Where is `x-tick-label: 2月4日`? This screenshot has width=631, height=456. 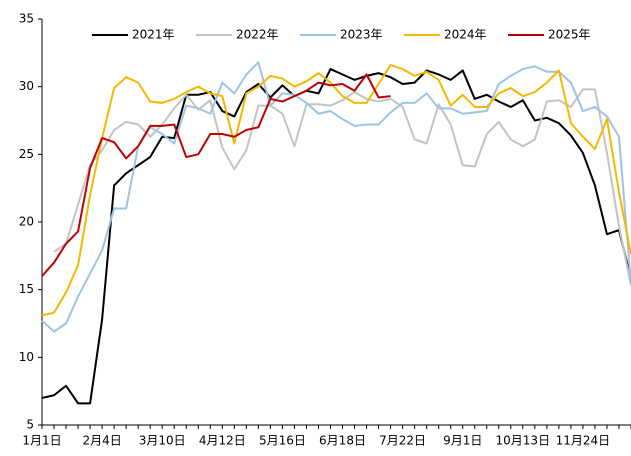
x-tick-label: 2月4日 is located at coordinates (101, 441).